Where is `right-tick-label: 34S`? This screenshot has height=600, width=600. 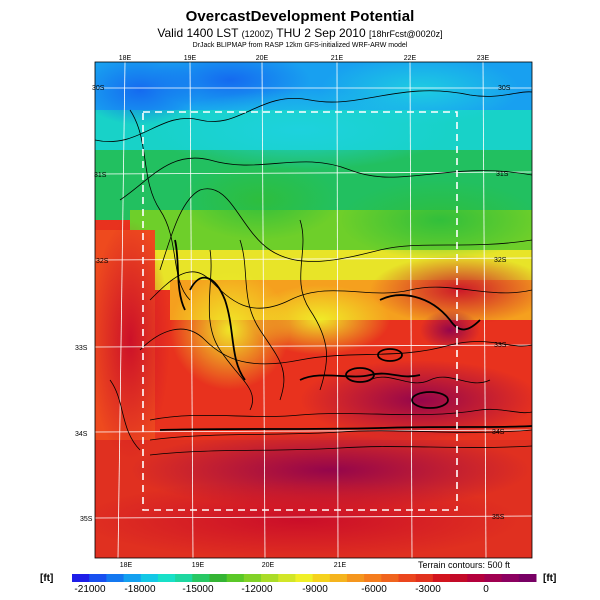 right-tick-label: 34S is located at coordinates (498, 432).